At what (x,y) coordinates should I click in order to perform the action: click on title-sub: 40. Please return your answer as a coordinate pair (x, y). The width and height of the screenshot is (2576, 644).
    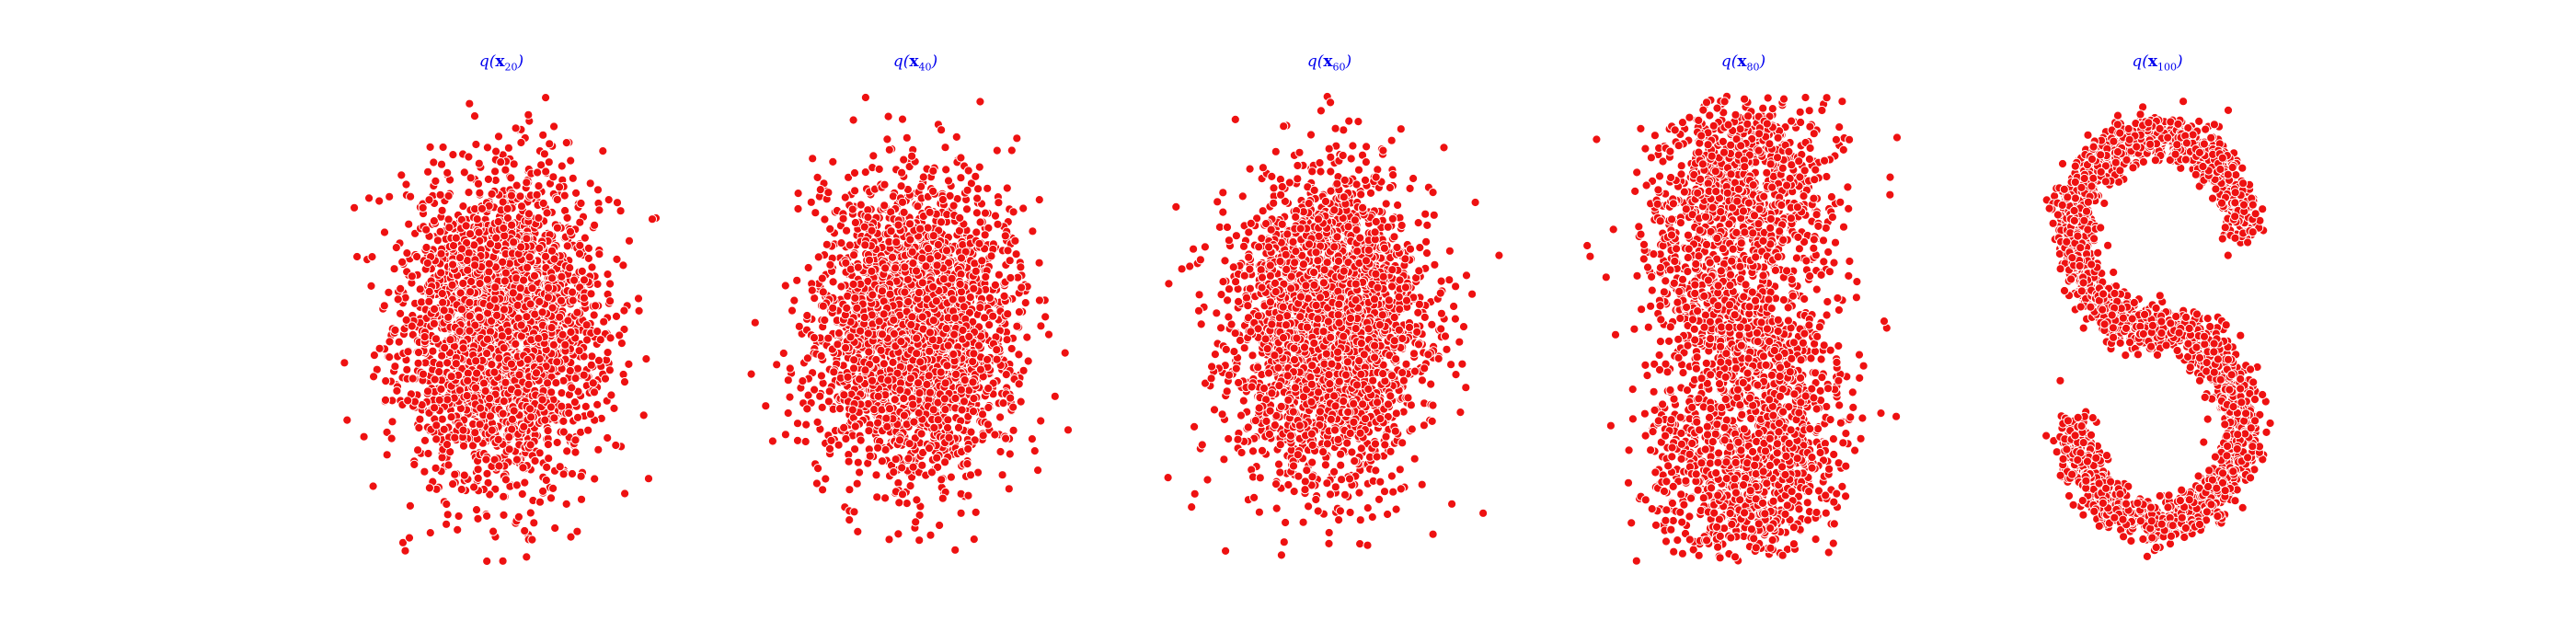
    Looking at the image, I should click on (925, 67).